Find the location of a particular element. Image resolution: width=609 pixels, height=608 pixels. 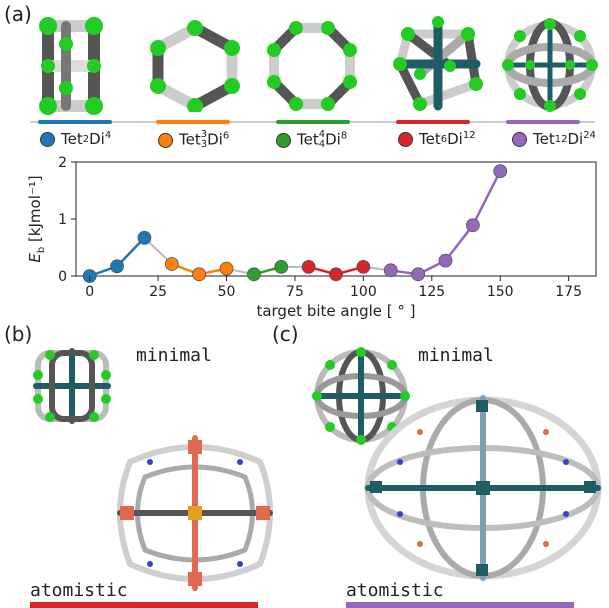

x-tick-label: 125 is located at coordinates (431, 292).